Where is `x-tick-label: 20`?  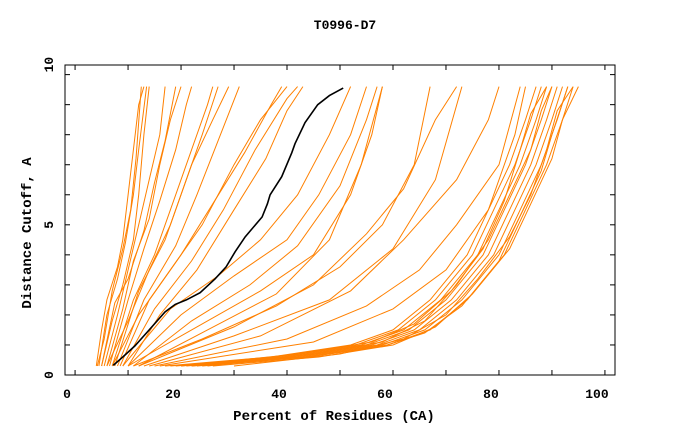
x-tick-label: 20 is located at coordinates (173, 394).